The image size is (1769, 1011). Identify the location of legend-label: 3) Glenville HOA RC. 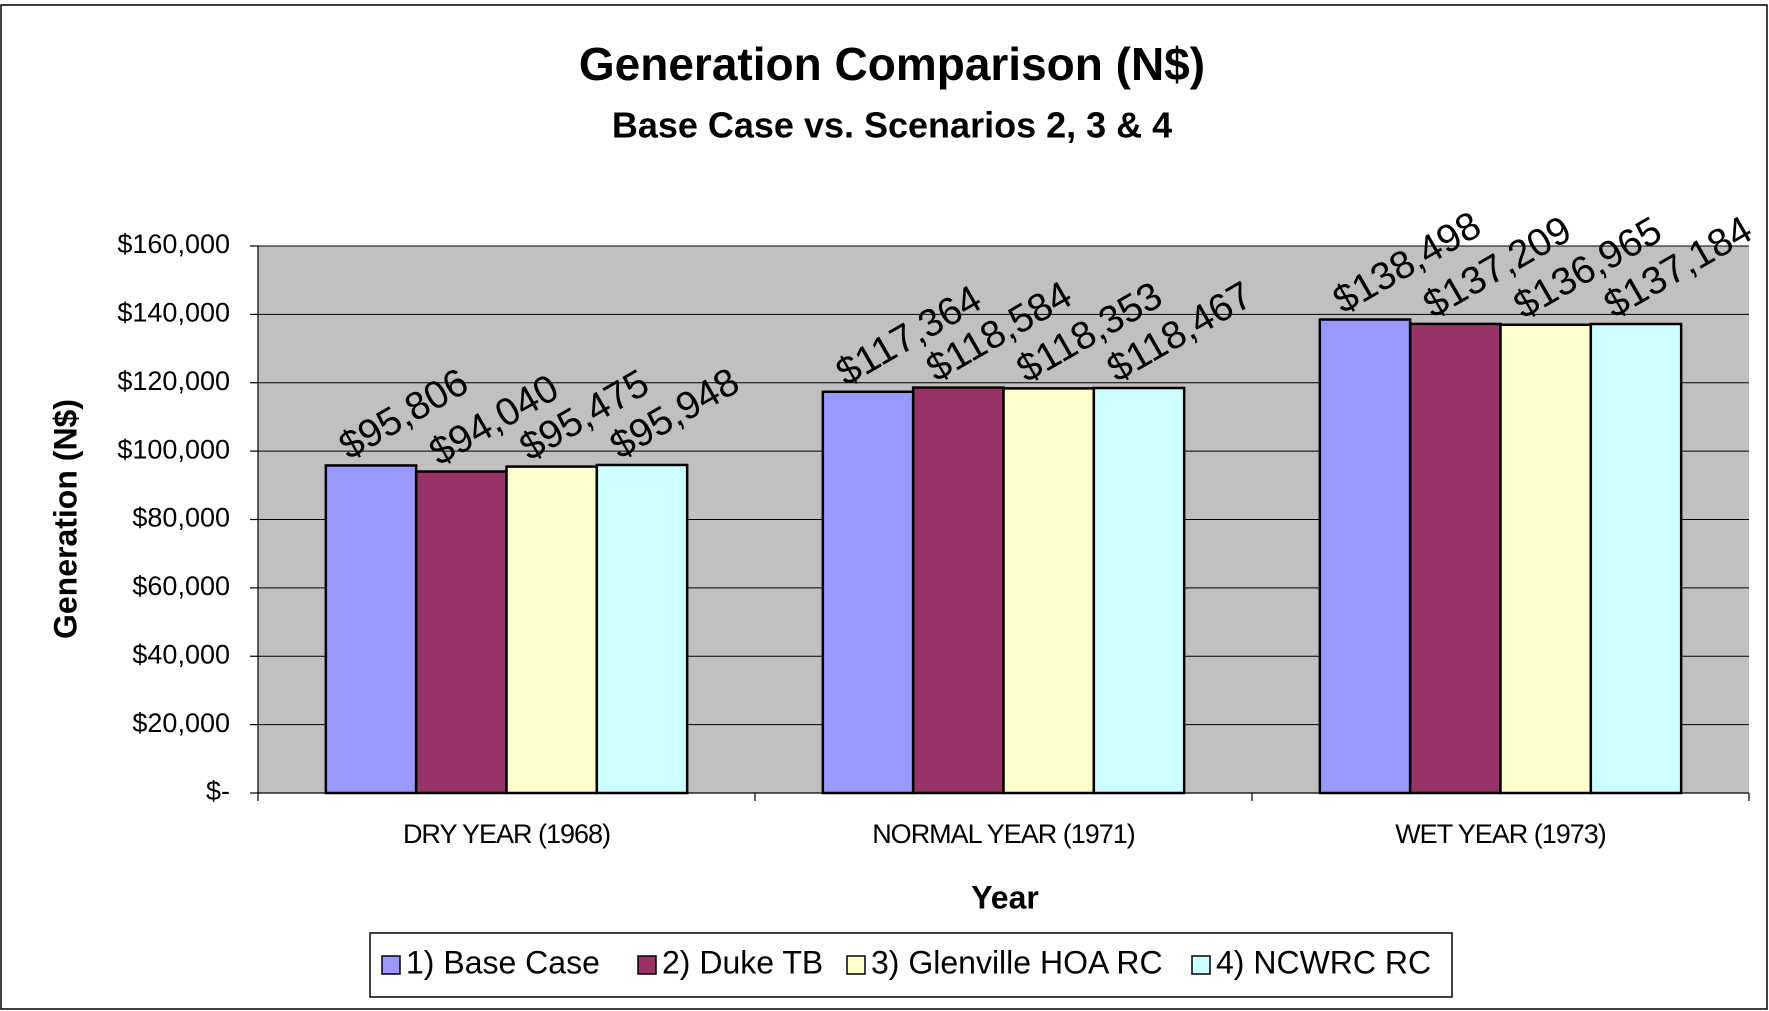
(1017, 962).